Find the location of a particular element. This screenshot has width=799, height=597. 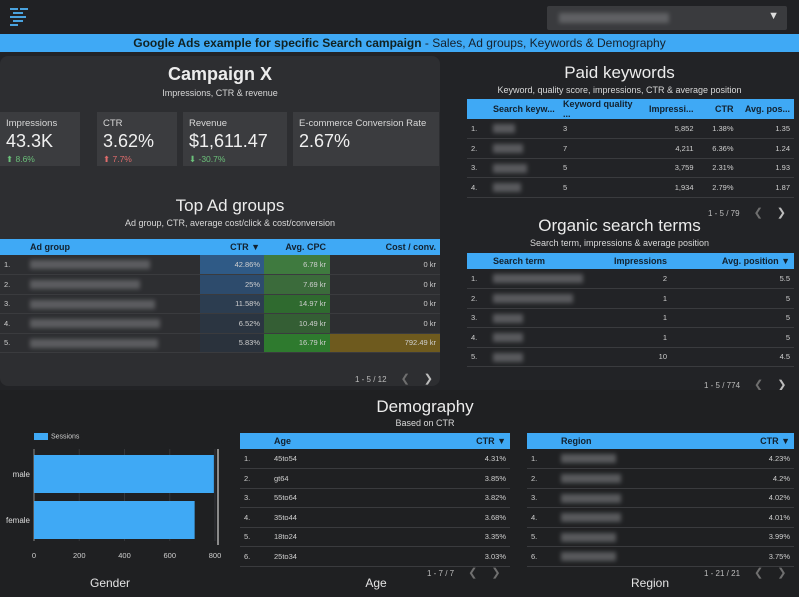

kpi-label: CTR is located at coordinates (113, 123).